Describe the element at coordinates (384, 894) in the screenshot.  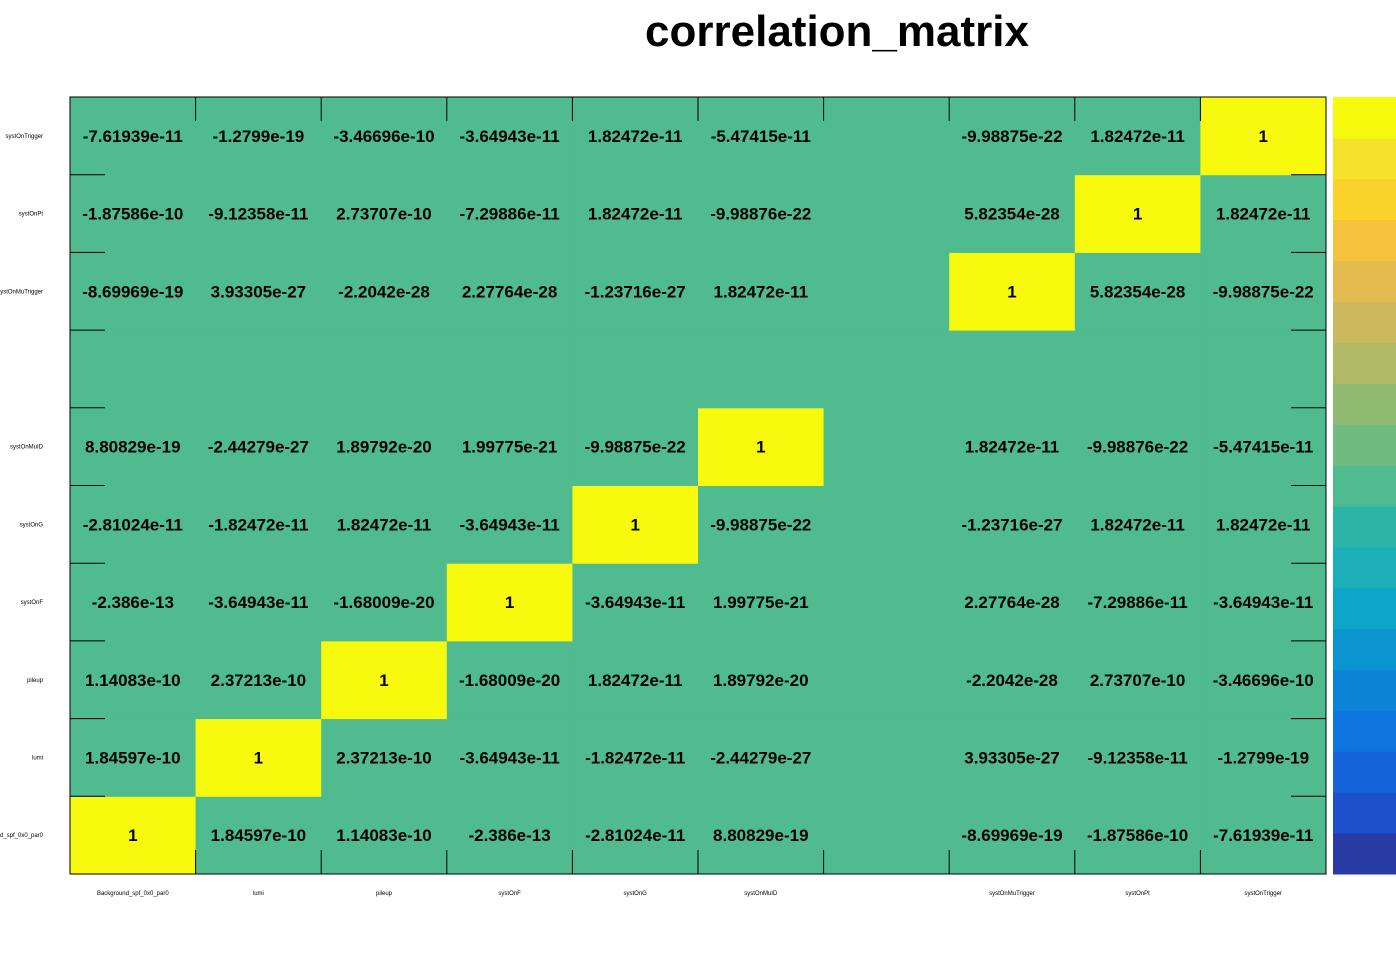
I see `x-tick-label: pileup` at that location.